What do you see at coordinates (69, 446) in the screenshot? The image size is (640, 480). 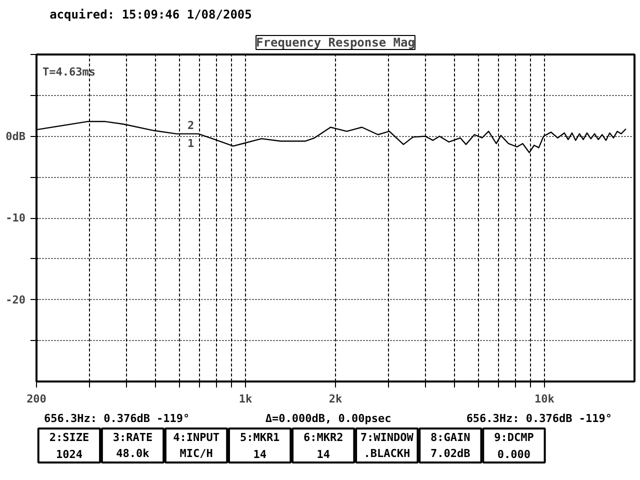 I see `text: 2:SIZE 1024` at bounding box center [69, 446].